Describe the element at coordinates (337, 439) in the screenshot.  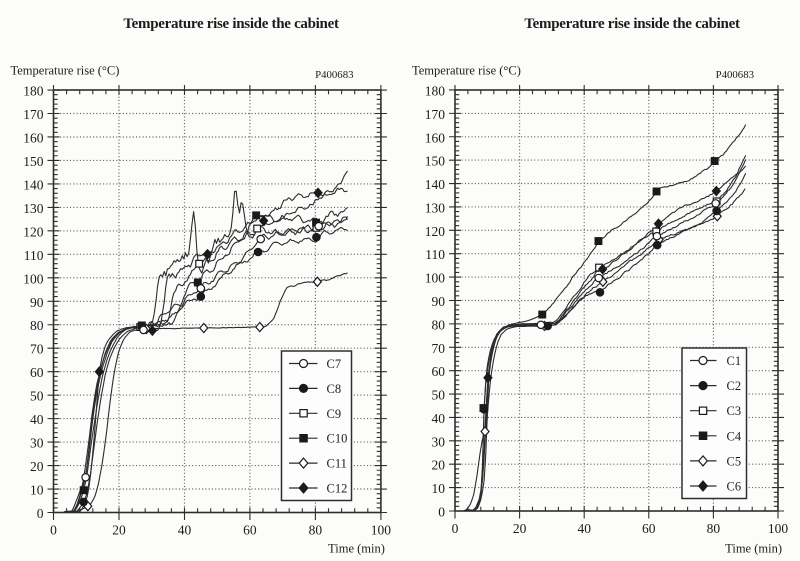
I see `svg-text: C10` at that location.